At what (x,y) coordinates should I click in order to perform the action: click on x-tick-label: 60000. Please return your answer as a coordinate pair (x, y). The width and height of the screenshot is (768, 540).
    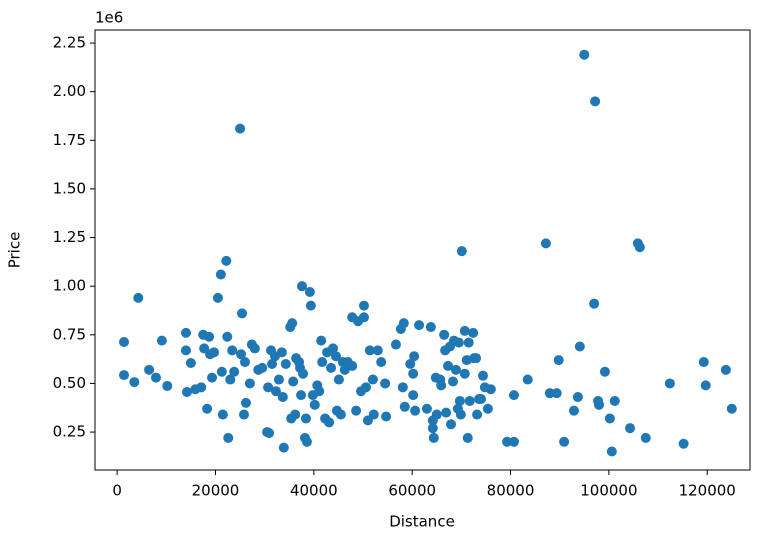
    Looking at the image, I should click on (412, 491).